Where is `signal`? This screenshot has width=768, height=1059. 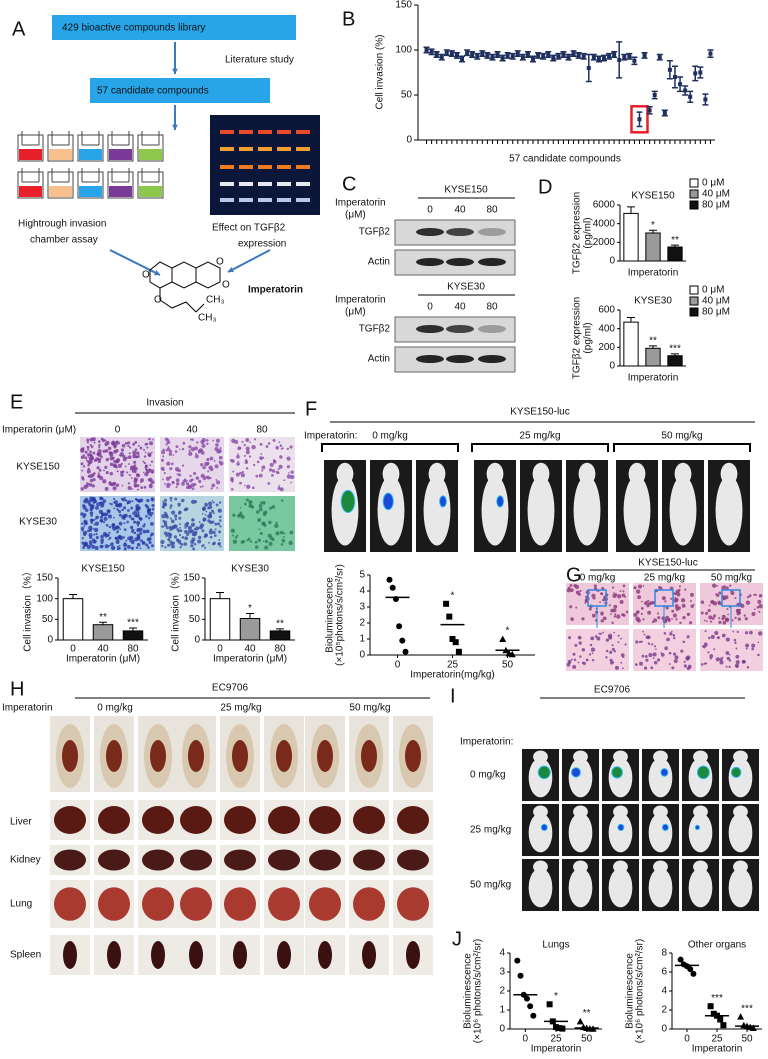
signal is located at coordinates (736, 772).